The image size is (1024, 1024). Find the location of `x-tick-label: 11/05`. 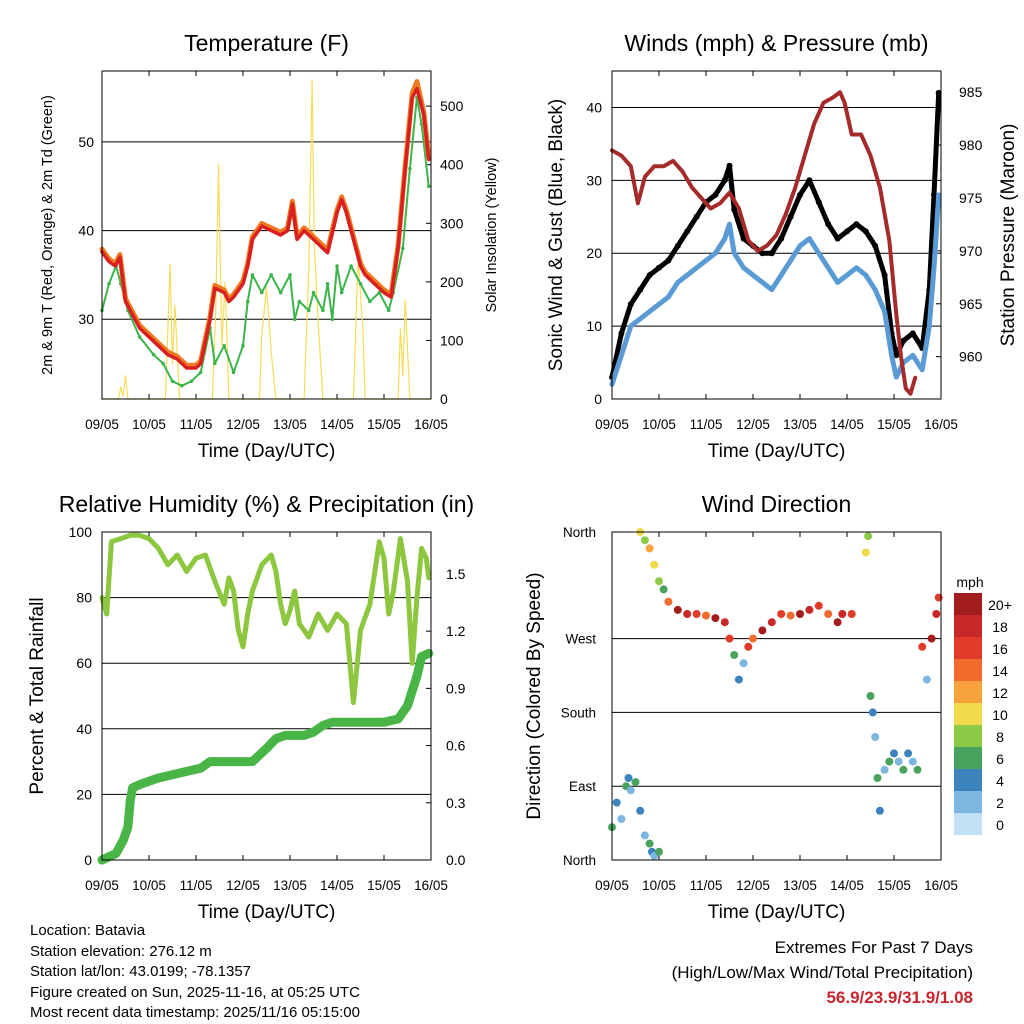

x-tick-label: 11/05 is located at coordinates (706, 885).